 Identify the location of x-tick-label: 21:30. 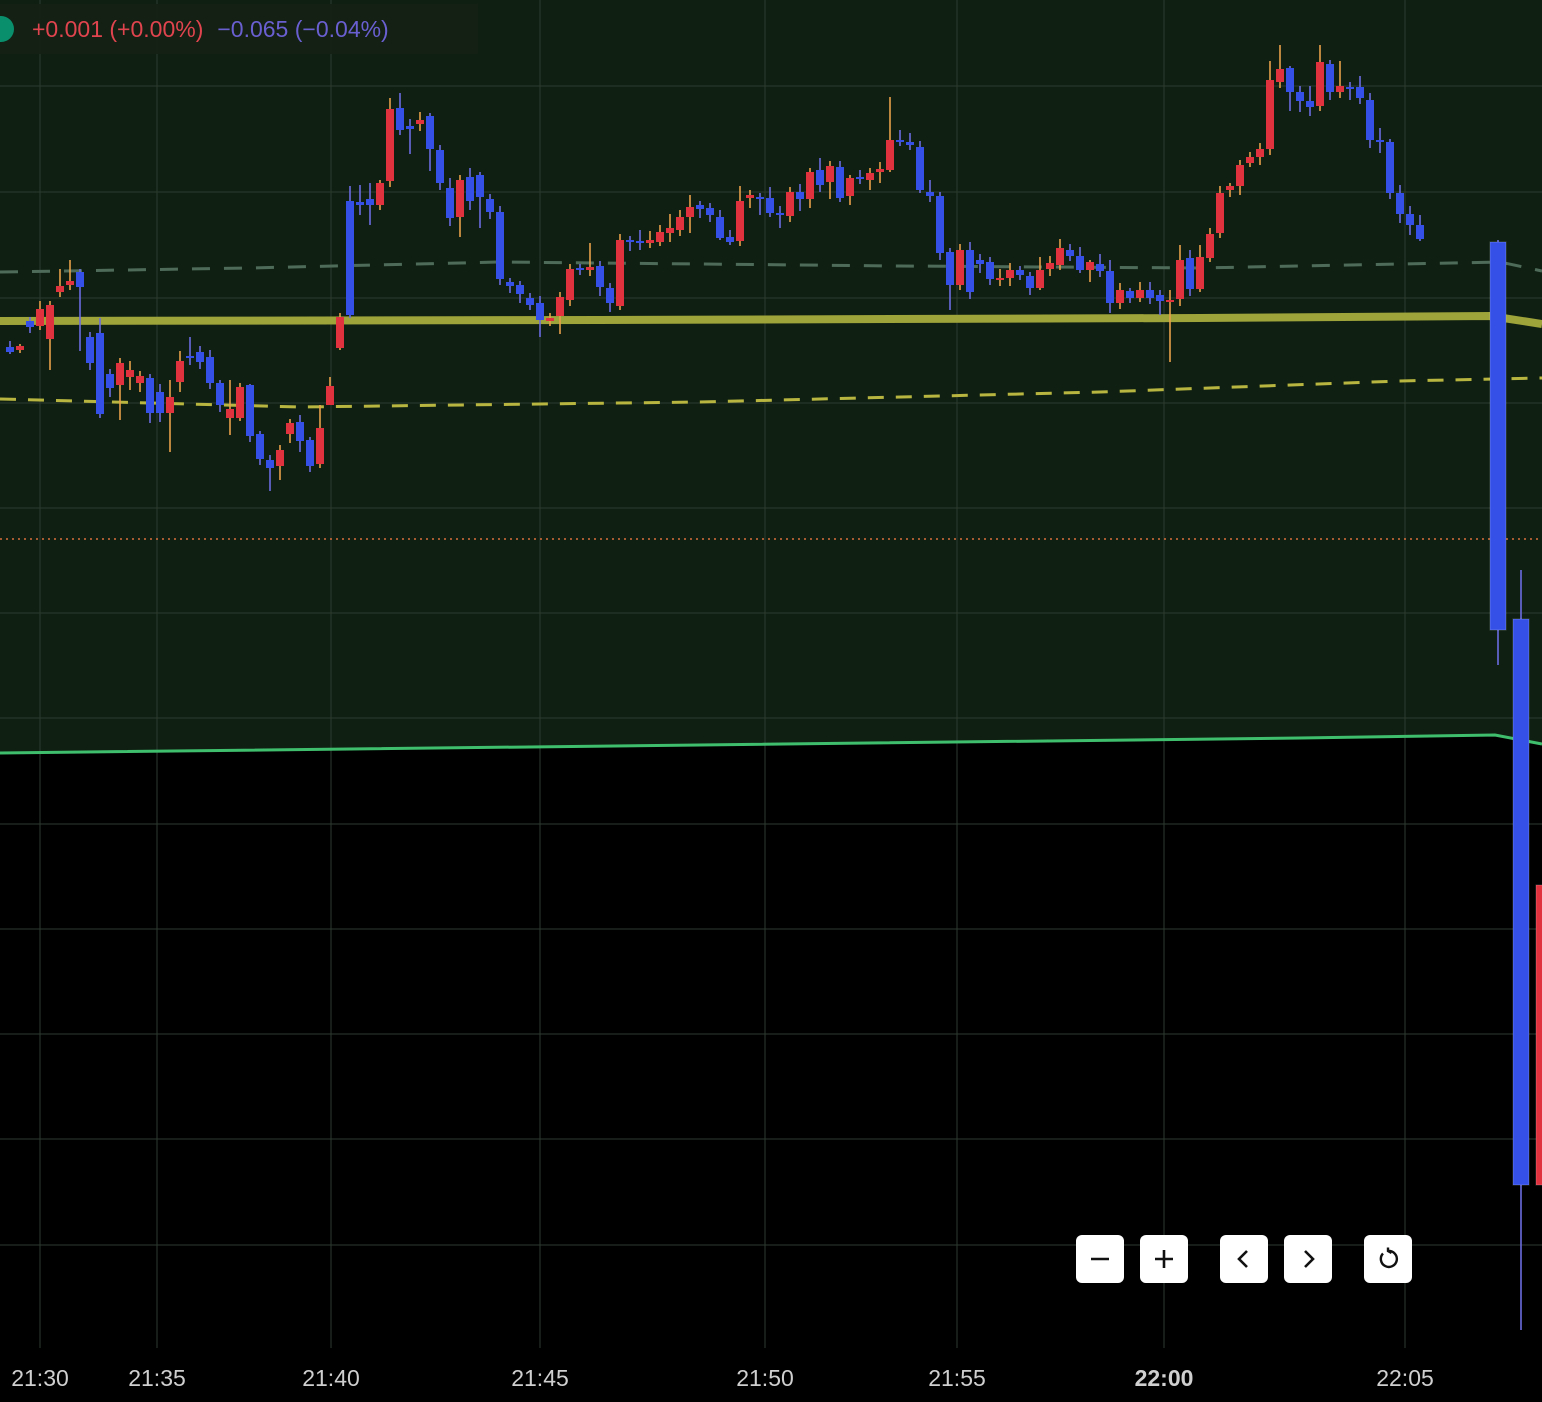
(40, 1378).